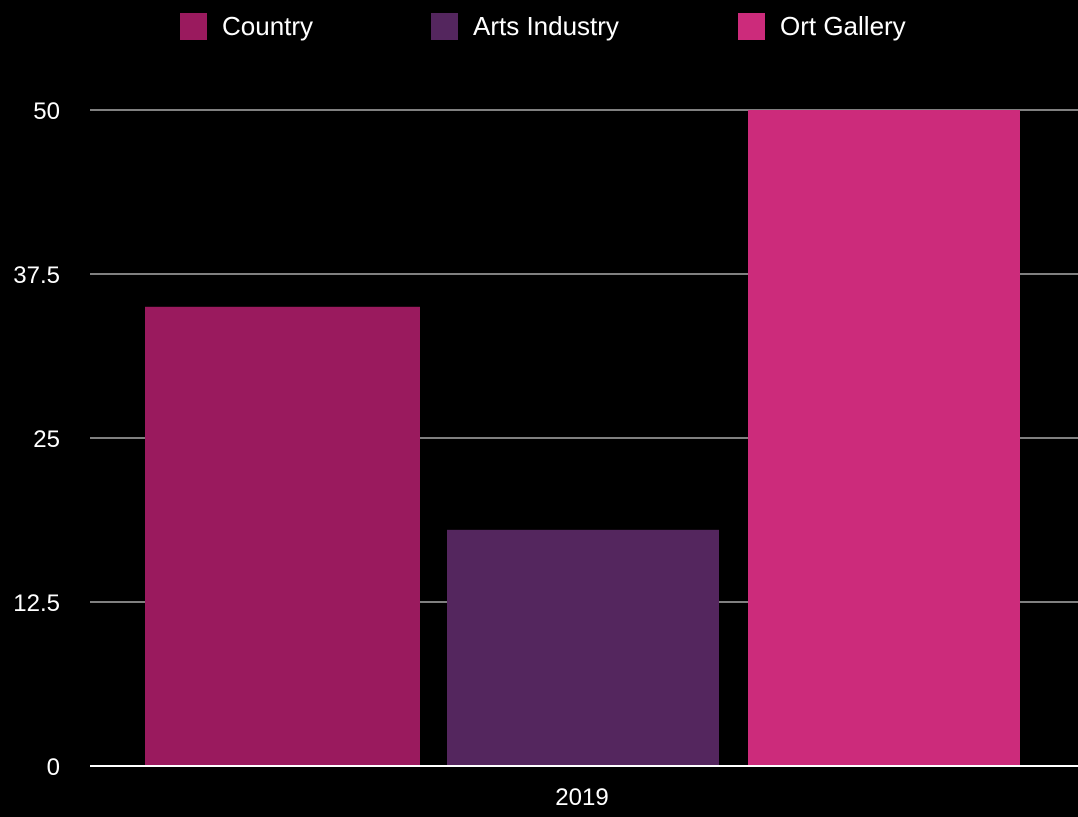 The image size is (1078, 817). What do you see at coordinates (843, 25) in the screenshot?
I see `legend-label-ort-gallery: Ort Gallery` at bounding box center [843, 25].